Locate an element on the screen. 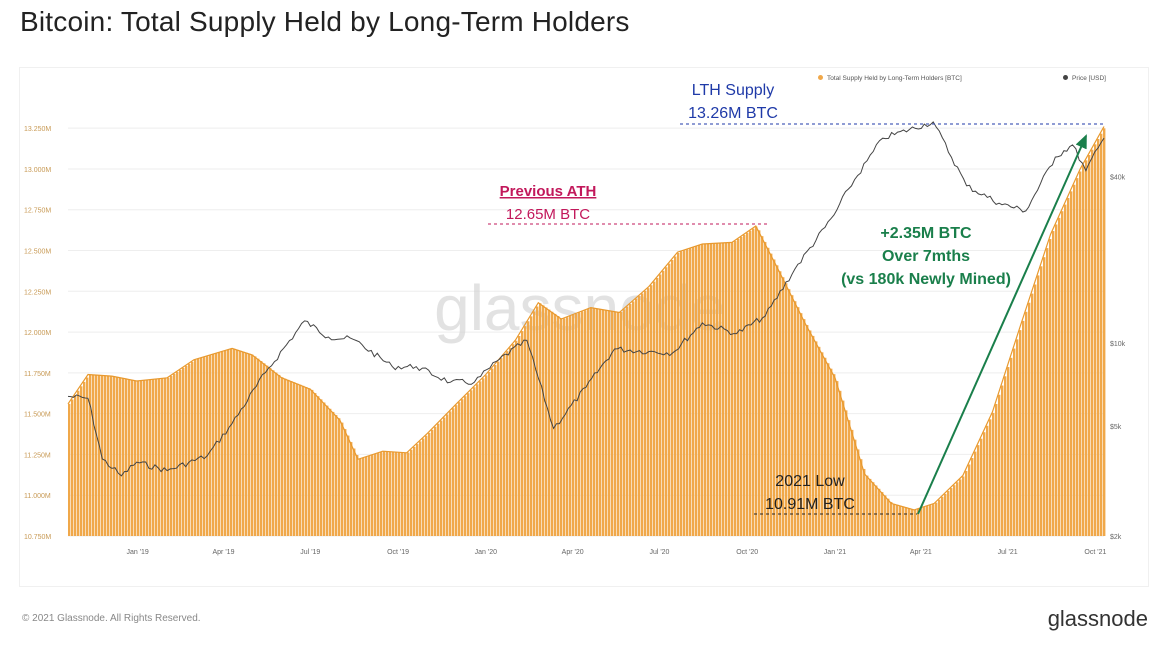 The width and height of the screenshot is (1172, 648). right-axis-tick-label: $40k is located at coordinates (1118, 177).